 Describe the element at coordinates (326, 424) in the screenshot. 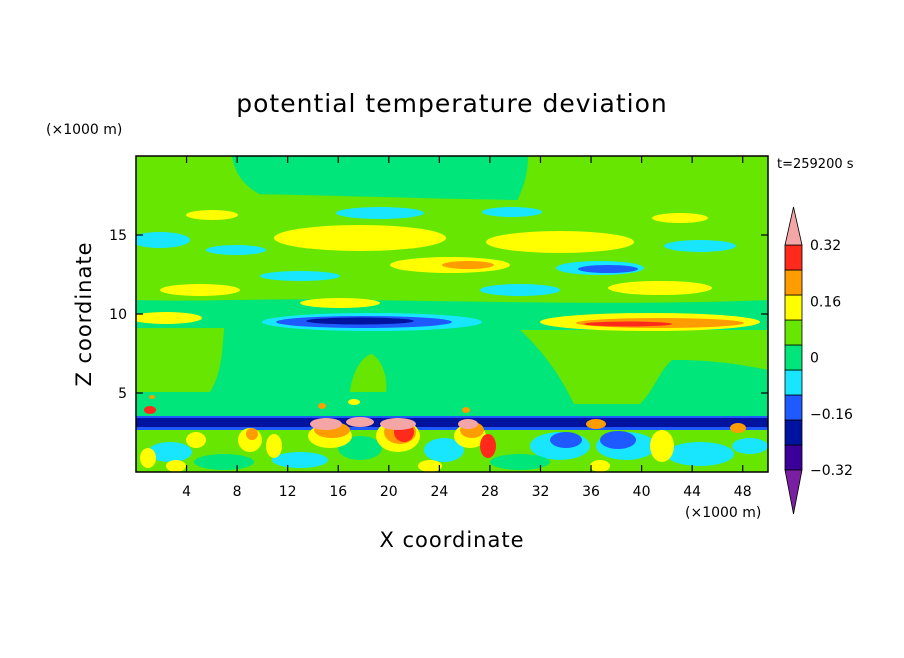

I see `warm-plume-5-core` at that location.